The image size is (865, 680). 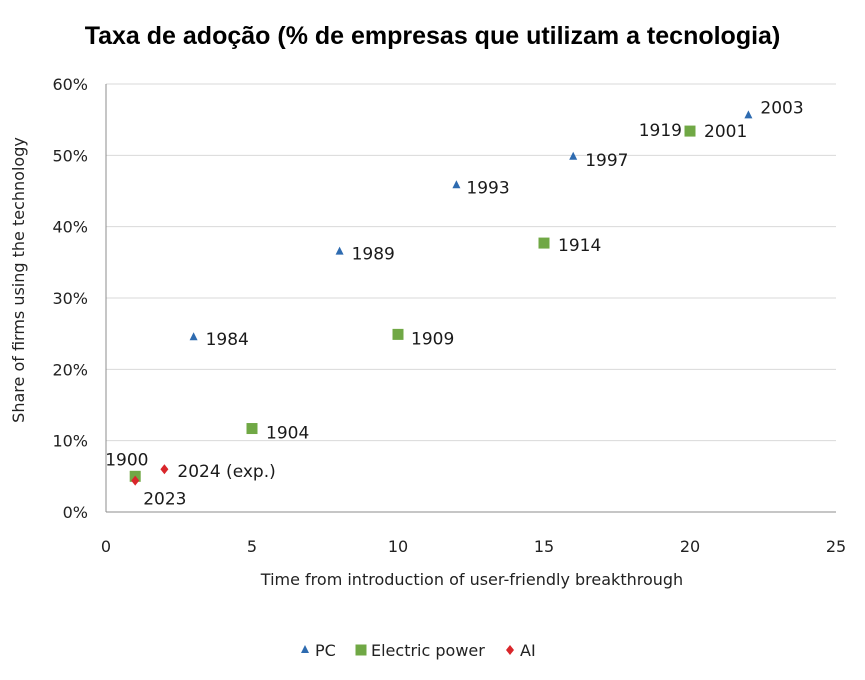 What do you see at coordinates (836, 546) in the screenshot?
I see `x-tick-label: 25` at bounding box center [836, 546].